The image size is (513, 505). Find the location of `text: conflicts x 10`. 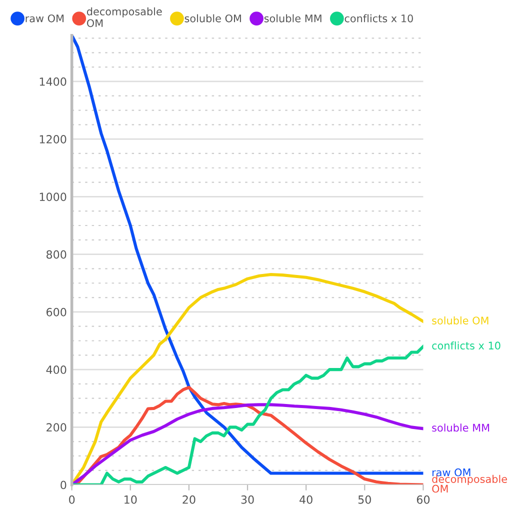

text: conflicts x 10 is located at coordinates (466, 345).